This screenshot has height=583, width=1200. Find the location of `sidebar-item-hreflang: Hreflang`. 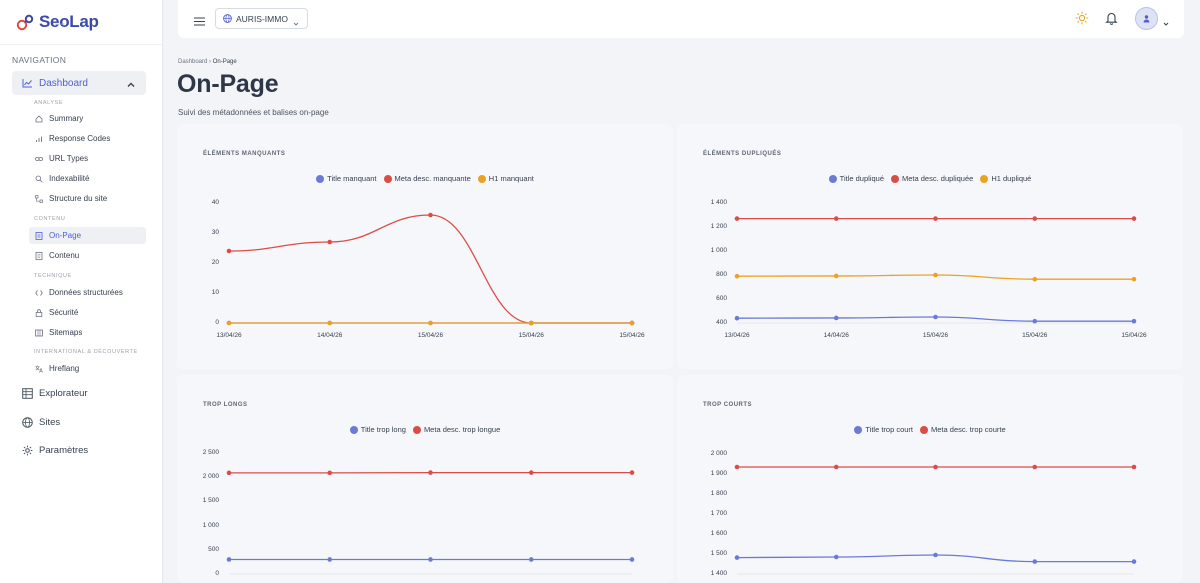

sidebar-item-hreflang: Hreflang is located at coordinates (87, 368).